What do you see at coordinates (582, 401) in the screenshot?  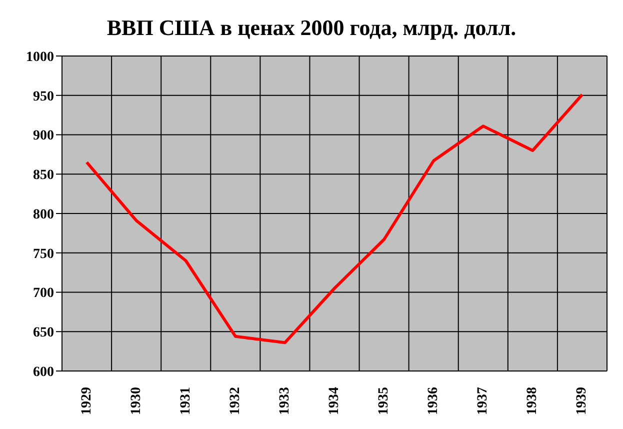 I see `x-tick-label: 1939` at bounding box center [582, 401].